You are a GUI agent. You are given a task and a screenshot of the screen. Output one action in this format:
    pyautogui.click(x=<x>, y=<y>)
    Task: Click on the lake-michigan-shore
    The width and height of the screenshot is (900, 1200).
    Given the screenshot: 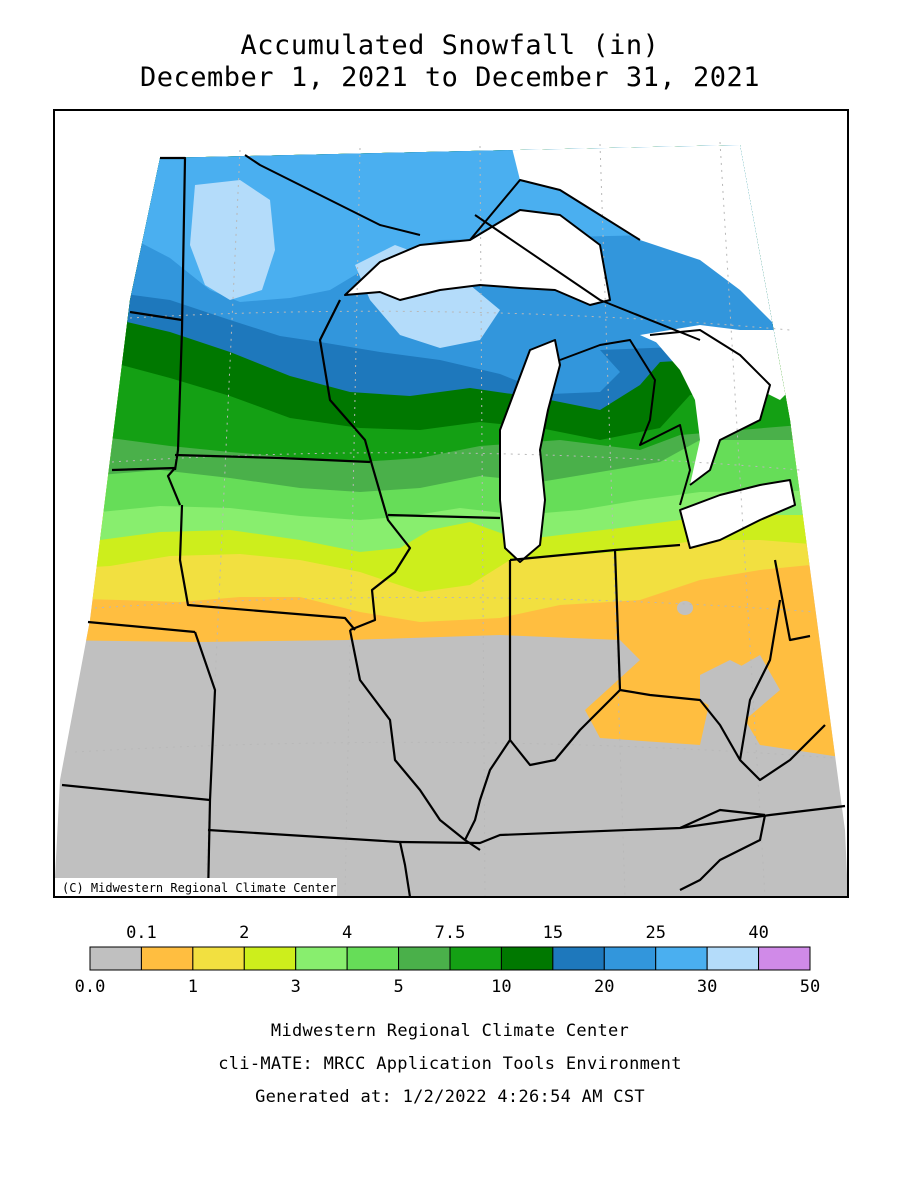 What is the action you would take?
    pyautogui.click(x=530, y=451)
    